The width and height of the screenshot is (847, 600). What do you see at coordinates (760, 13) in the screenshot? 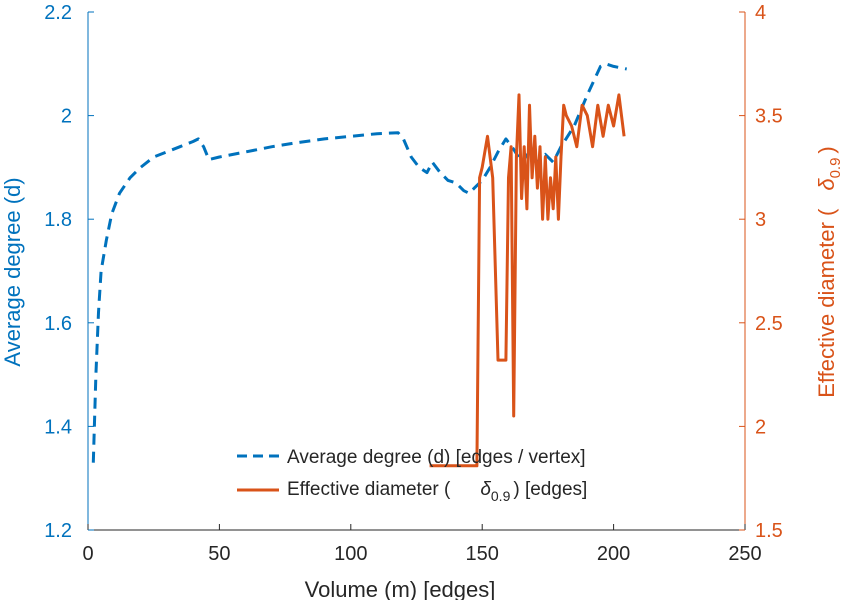
I see `y-right-tick-label: 4` at bounding box center [760, 13].